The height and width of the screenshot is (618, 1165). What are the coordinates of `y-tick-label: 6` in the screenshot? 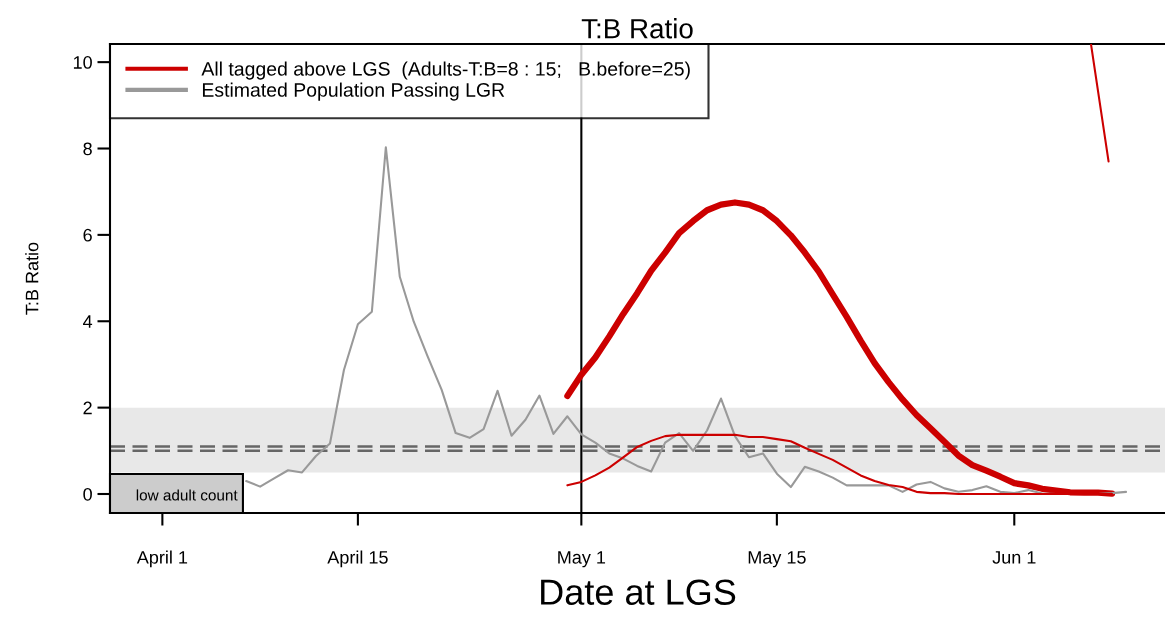 It's located at (87, 235).